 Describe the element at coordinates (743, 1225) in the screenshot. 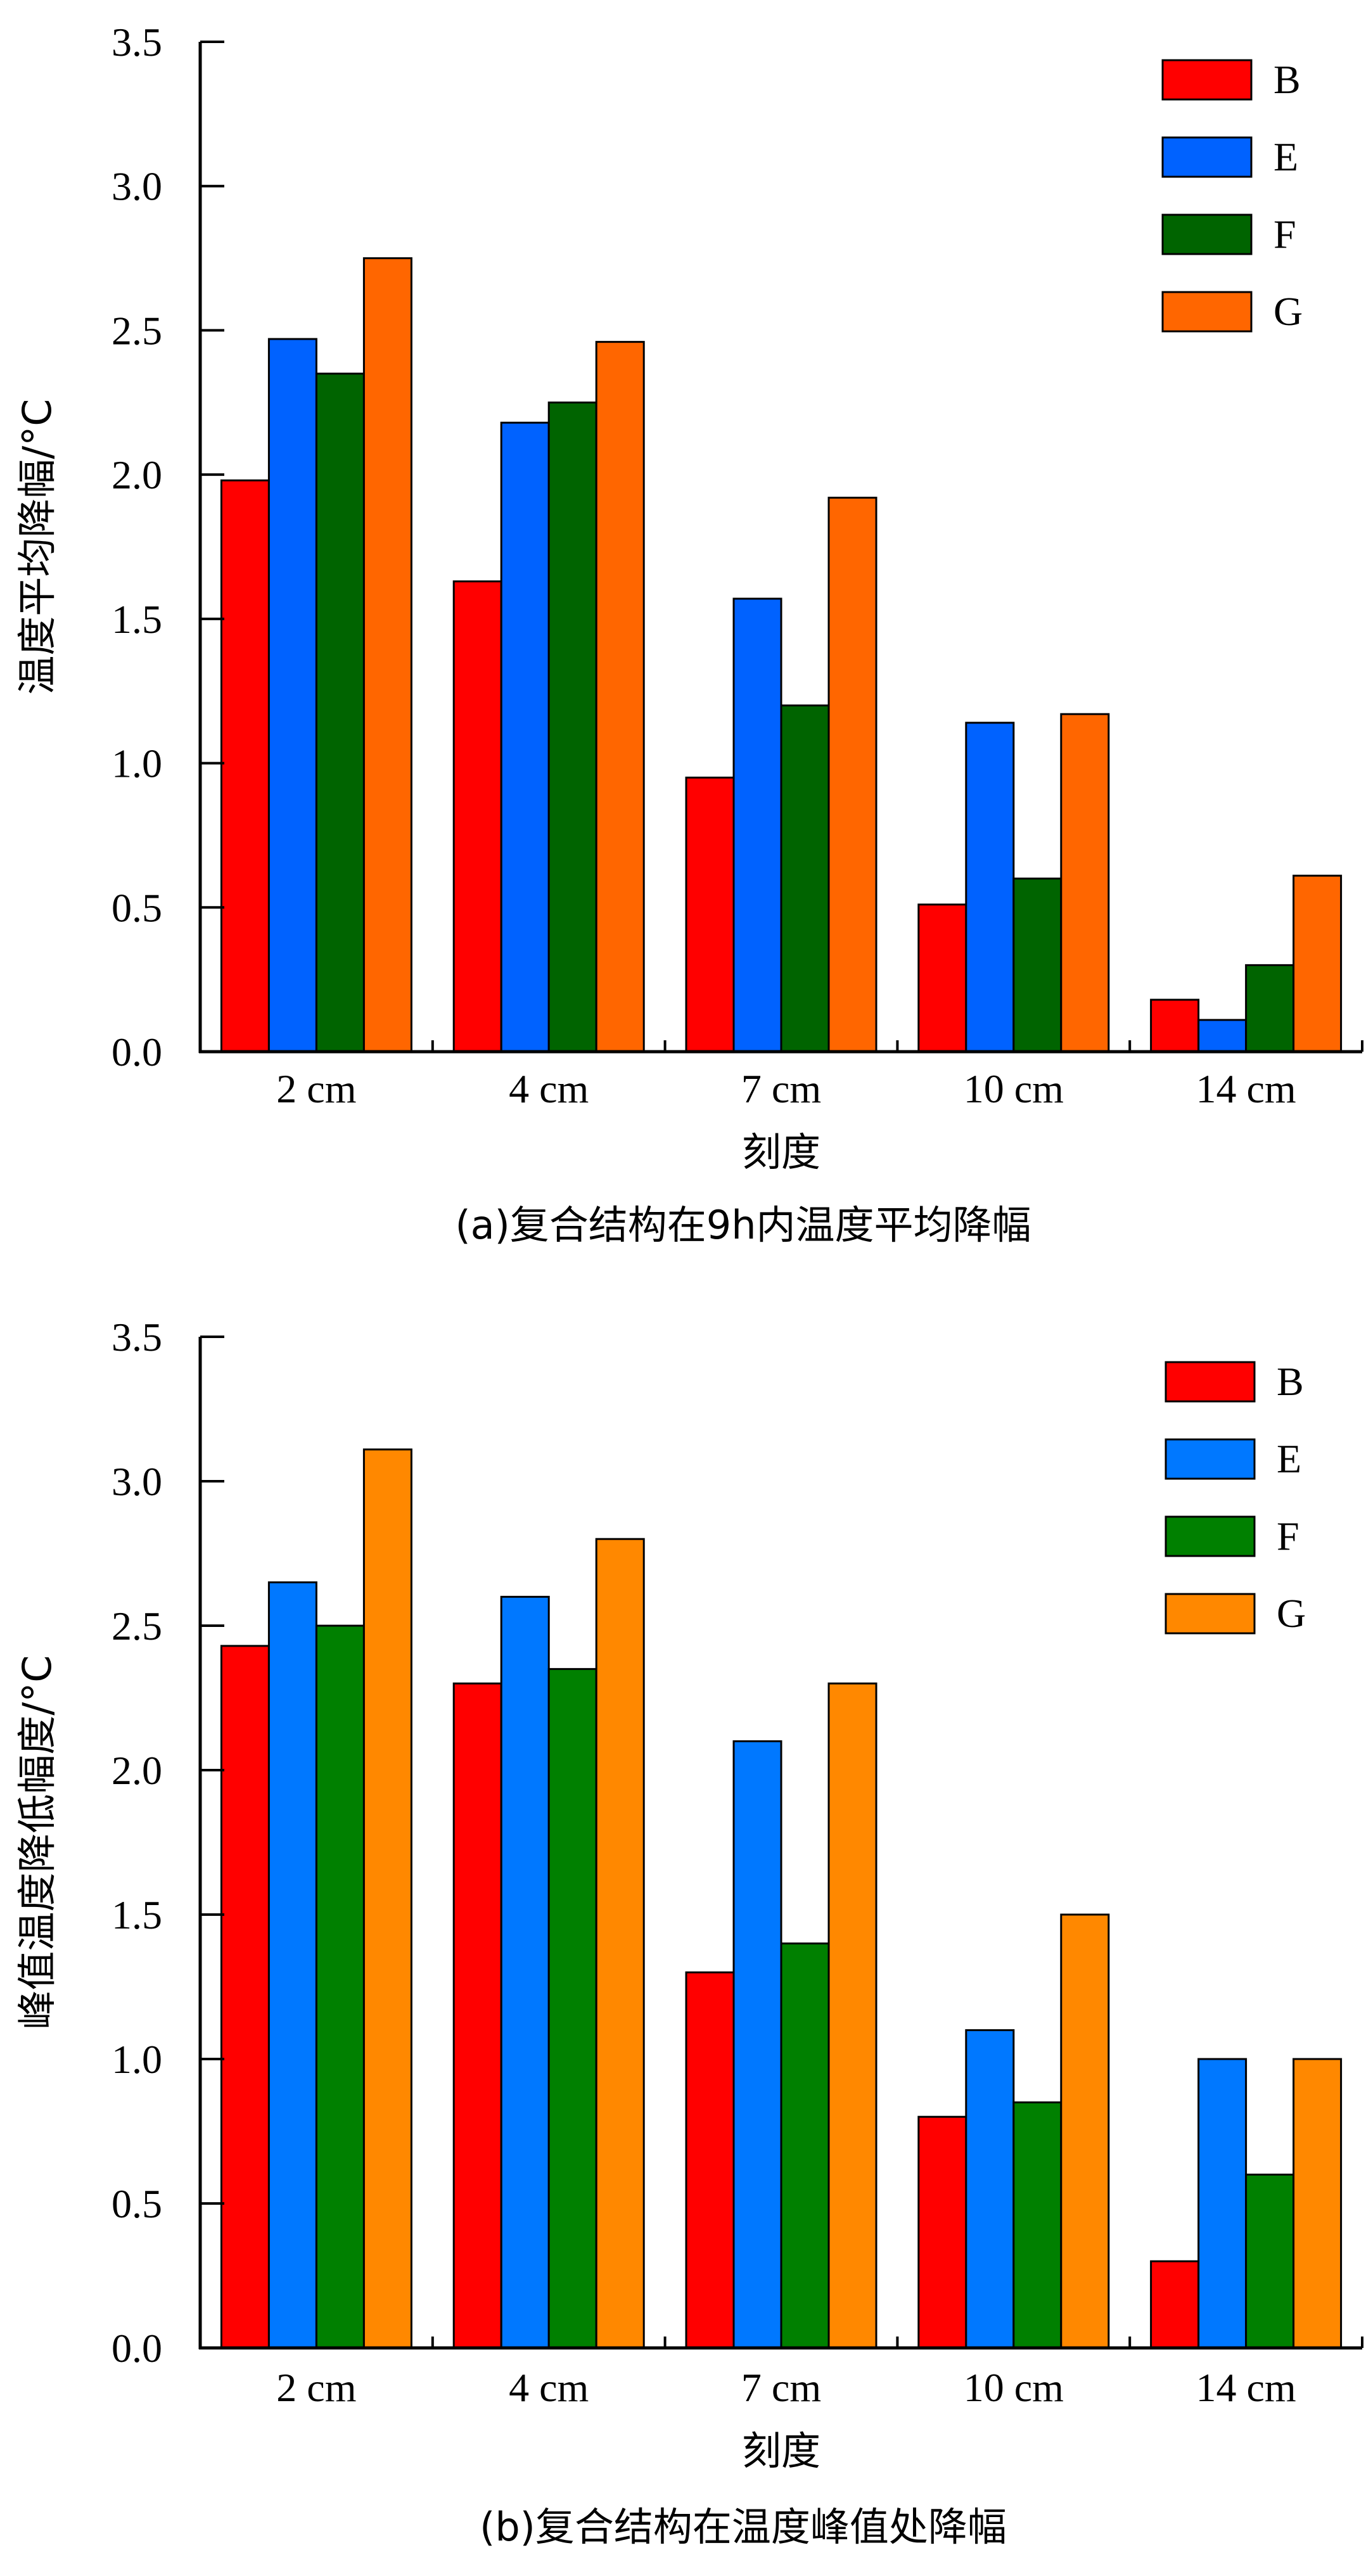

I see `figure-caption: (a)复合结构在9h内温度平均降幅` at that location.